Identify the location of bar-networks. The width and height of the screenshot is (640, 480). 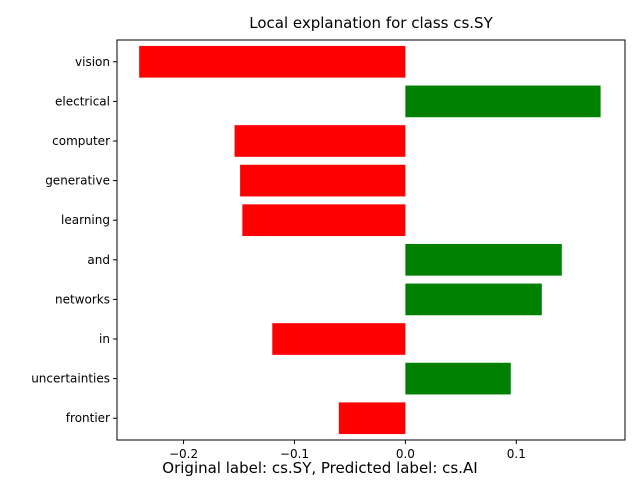
(473, 299).